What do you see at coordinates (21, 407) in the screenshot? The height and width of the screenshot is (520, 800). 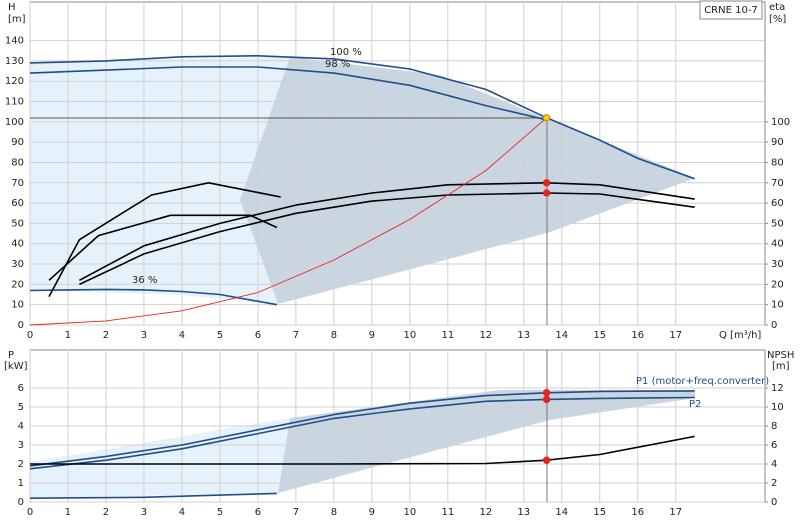 I see `y-tick-label: 5` at bounding box center [21, 407].